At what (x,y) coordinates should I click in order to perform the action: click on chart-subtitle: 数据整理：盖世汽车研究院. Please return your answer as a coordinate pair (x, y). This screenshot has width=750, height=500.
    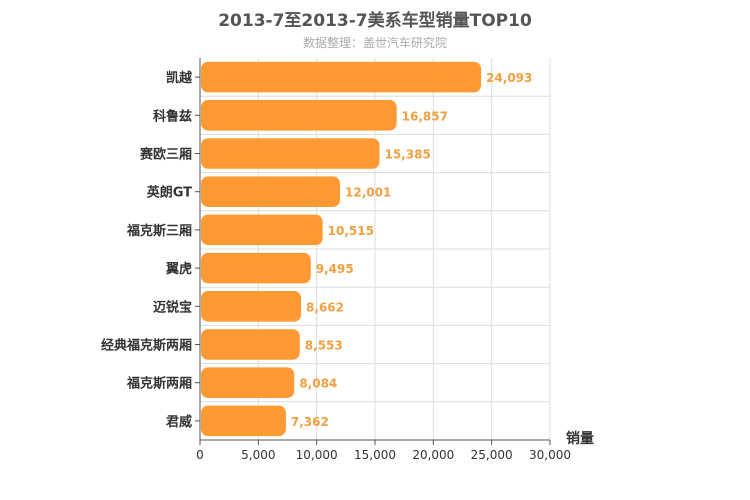
    Looking at the image, I should click on (374, 43).